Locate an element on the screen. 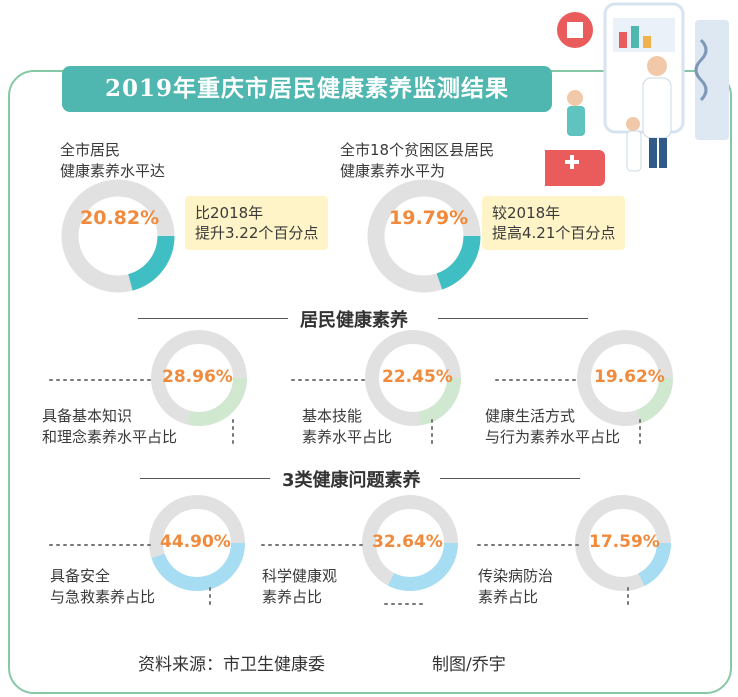  s1-item-3-label: 健康生活方式 与行为素养水平占比 is located at coordinates (552, 427).